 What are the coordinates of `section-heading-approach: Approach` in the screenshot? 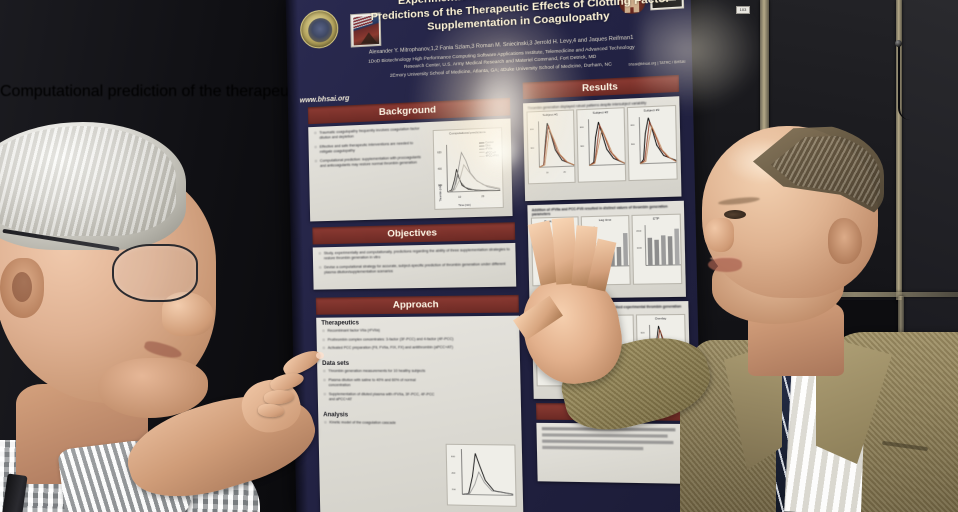 It's located at (417, 304).